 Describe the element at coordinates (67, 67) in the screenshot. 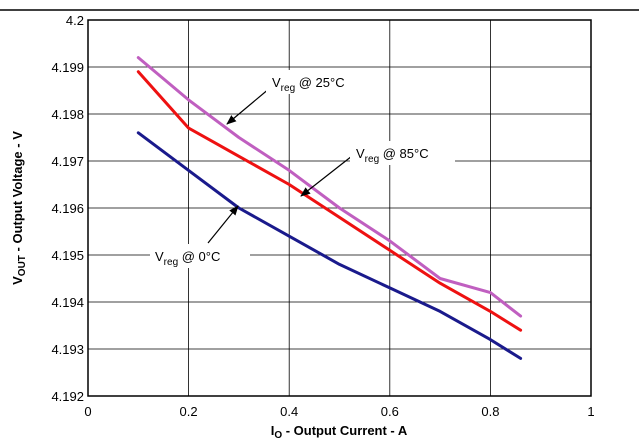

I see `y-tick-label: 4.199` at that location.